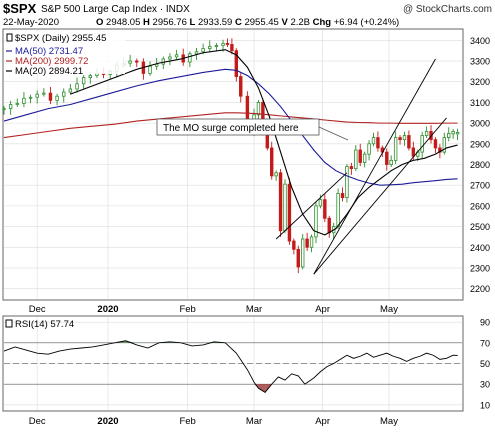 The image size is (495, 435). What do you see at coordinates (44, 324) in the screenshot?
I see `rsi-label: RSI(14) 57.74` at bounding box center [44, 324].